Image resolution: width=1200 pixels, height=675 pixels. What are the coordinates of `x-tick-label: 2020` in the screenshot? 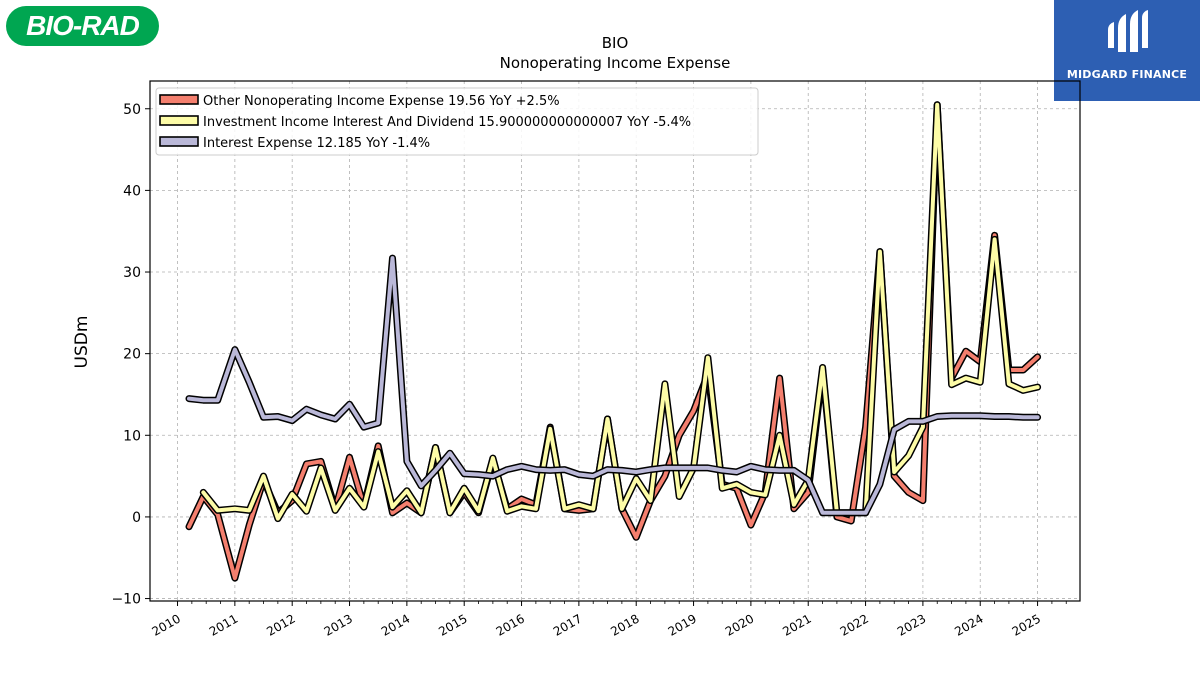 It's located at (739, 624).